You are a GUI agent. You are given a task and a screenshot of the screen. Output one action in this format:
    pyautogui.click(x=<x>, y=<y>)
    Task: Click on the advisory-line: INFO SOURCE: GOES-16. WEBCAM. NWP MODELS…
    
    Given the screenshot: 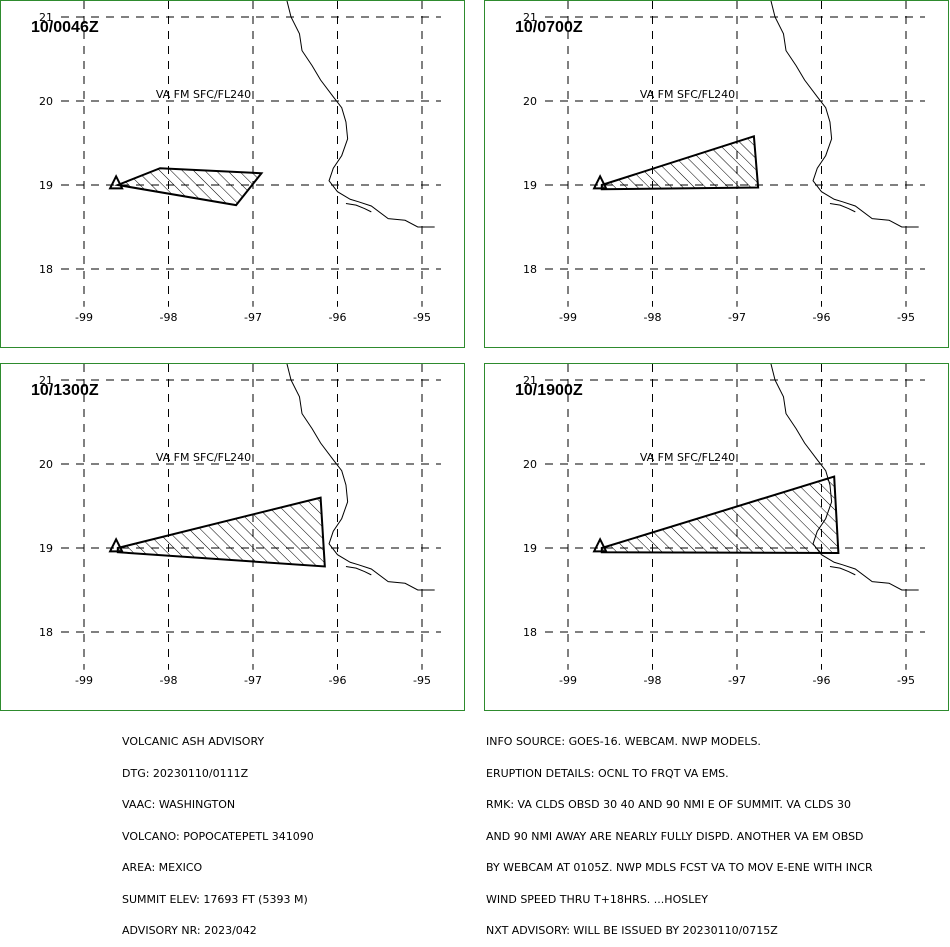 What is the action you would take?
    pyautogui.click(x=623, y=741)
    